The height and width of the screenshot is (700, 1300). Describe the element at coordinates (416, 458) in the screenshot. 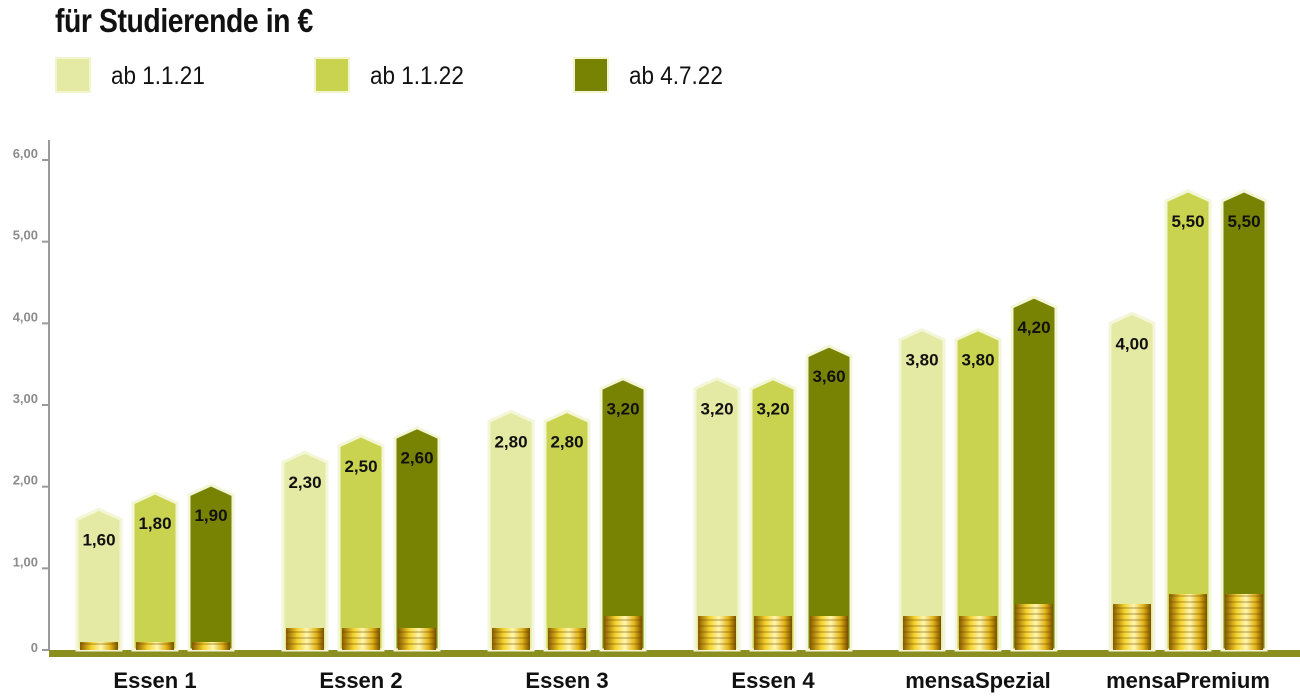

I see `data-label-essen-2-2: 2,60` at that location.